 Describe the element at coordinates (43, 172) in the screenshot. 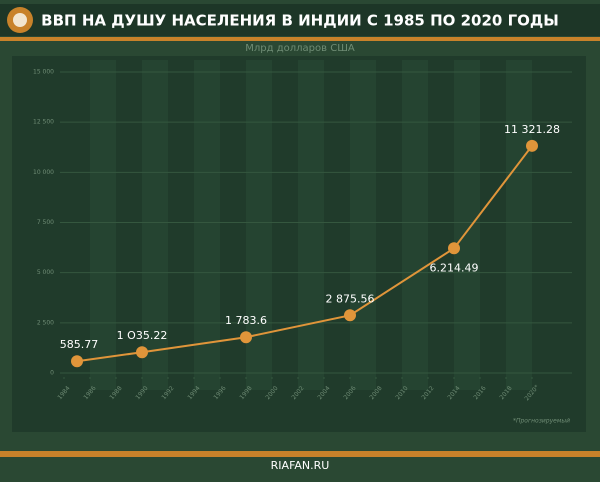

I see `y-tick-label: 10 000` at that location.